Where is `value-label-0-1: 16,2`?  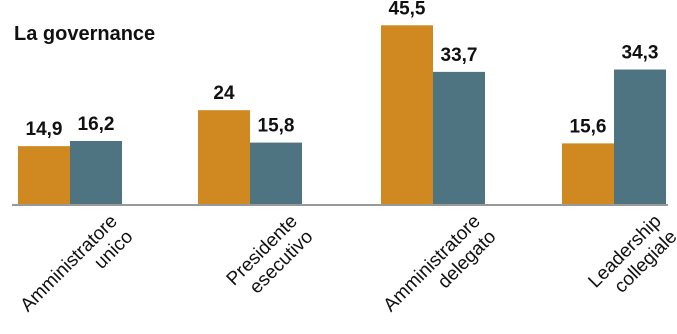 value-label-0-1: 16,2 is located at coordinates (96, 124).